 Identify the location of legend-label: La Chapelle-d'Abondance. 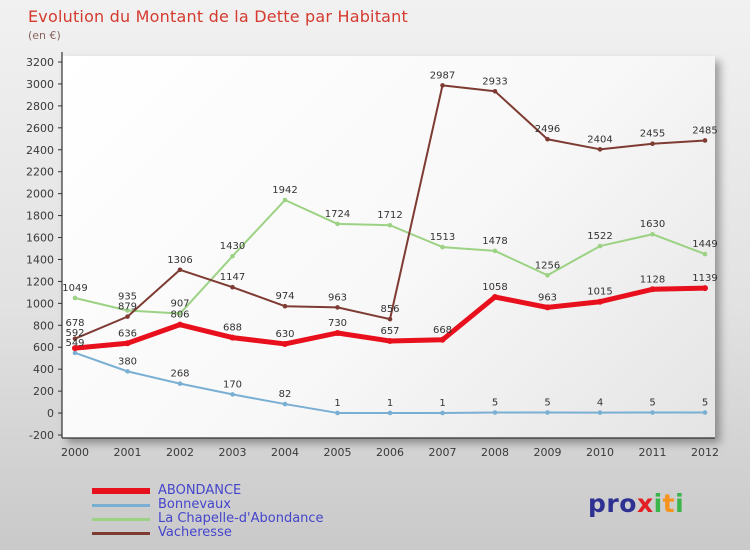
(241, 518).